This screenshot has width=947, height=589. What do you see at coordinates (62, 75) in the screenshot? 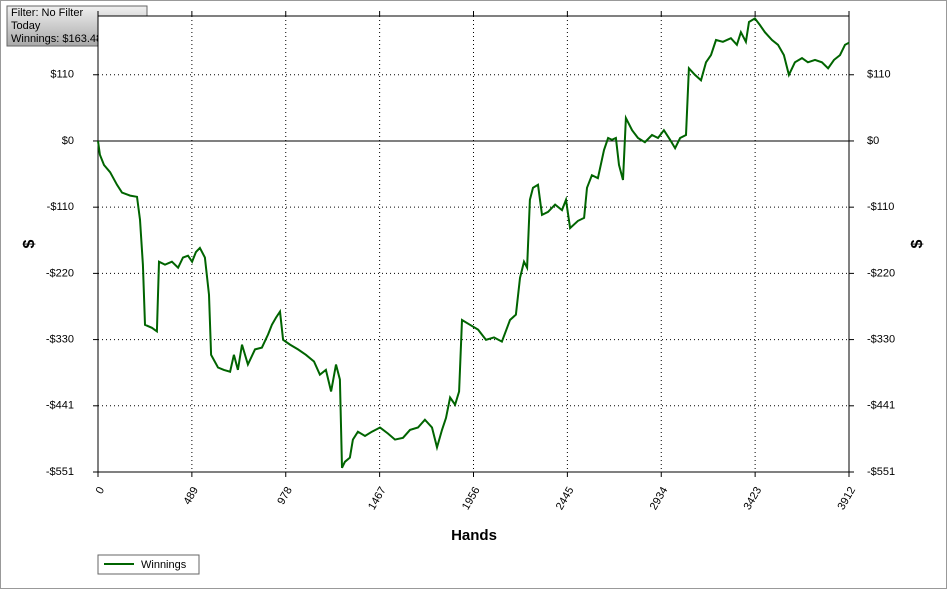
I see `y-tick-label: $110` at bounding box center [62, 75].